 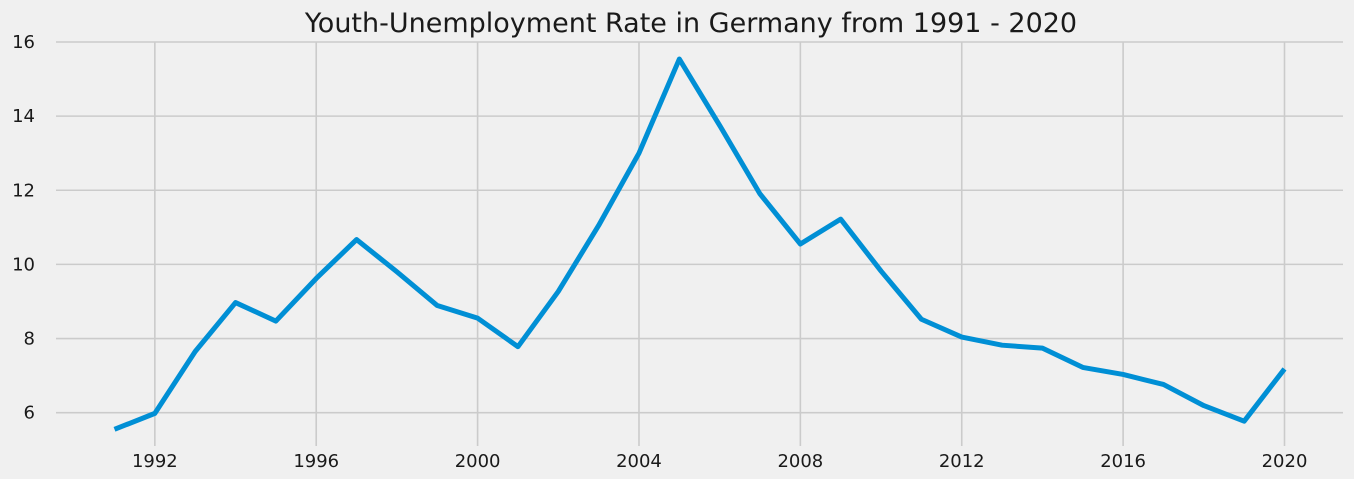 I want to click on y-tick-label: 6, so click(x=29, y=413).